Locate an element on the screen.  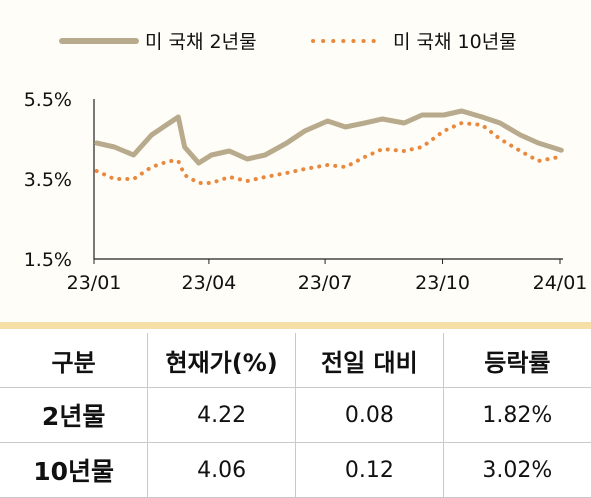
y-axis-ticks: 5.5% 3.5% 1.5% is located at coordinates (48, 180).